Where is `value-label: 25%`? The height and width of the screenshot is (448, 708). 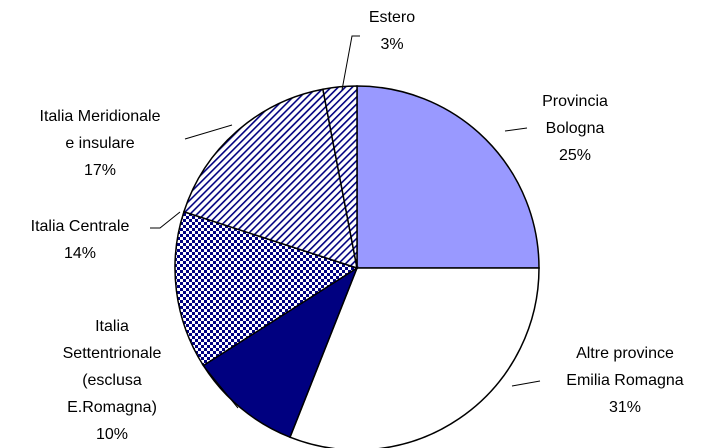 value-label: 25% is located at coordinates (575, 155).